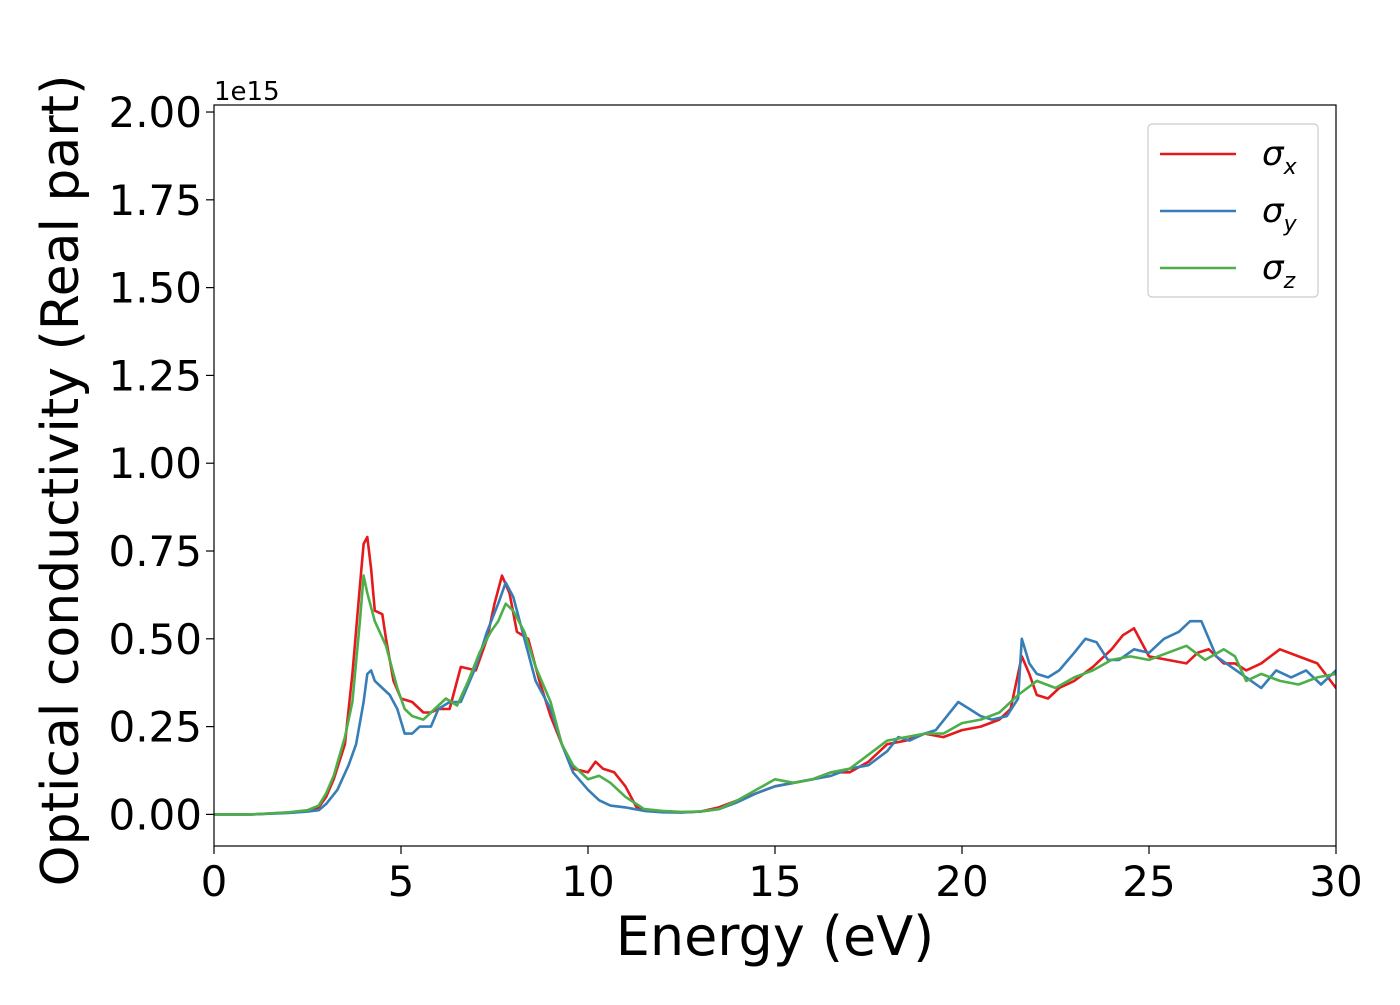 Image resolution: width=1400 pixels, height=1005 pixels. Describe the element at coordinates (1279, 271) in the screenshot. I see `legend-label-z: σz` at that location.